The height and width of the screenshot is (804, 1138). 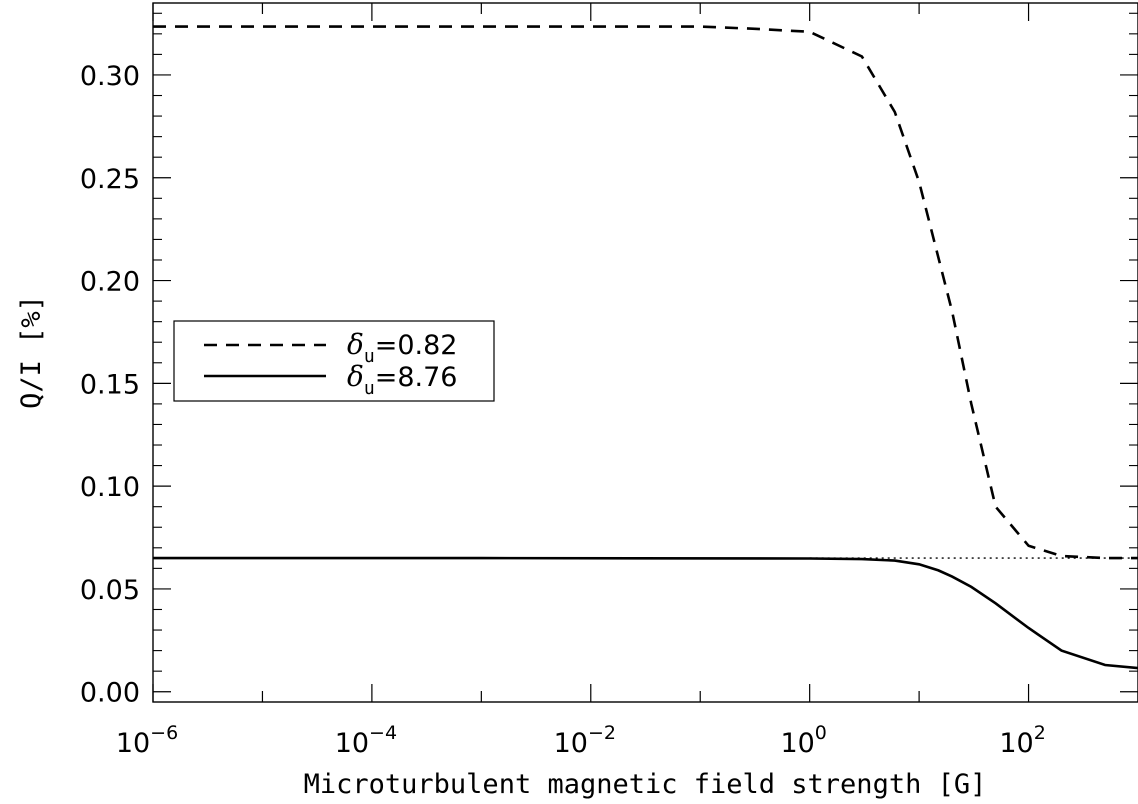 I want to click on y-tick-label: 0.15, so click(x=110, y=384).